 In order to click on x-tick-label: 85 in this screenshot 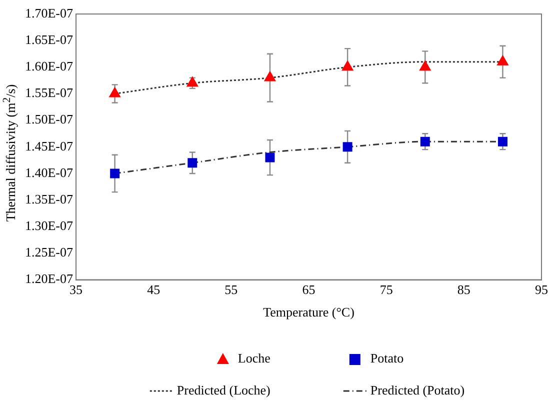, I will do `click(463, 290)`.